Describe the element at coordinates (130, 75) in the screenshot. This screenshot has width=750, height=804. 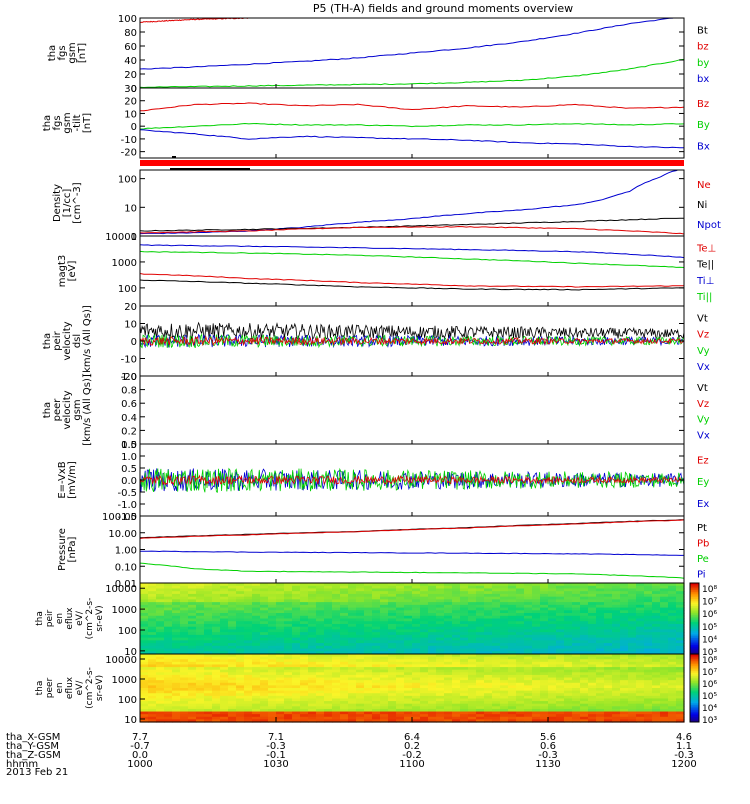
I see `y-tick-label: 20` at that location.